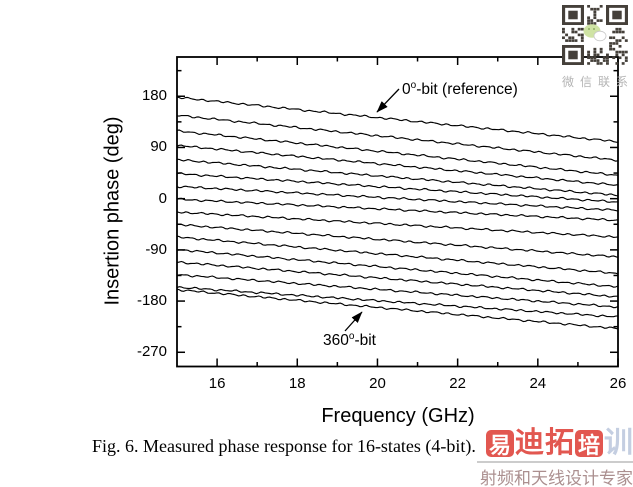 This screenshot has width=633, height=487. Describe the element at coordinates (538, 383) in the screenshot. I see `x-tick-label: 24` at that location.